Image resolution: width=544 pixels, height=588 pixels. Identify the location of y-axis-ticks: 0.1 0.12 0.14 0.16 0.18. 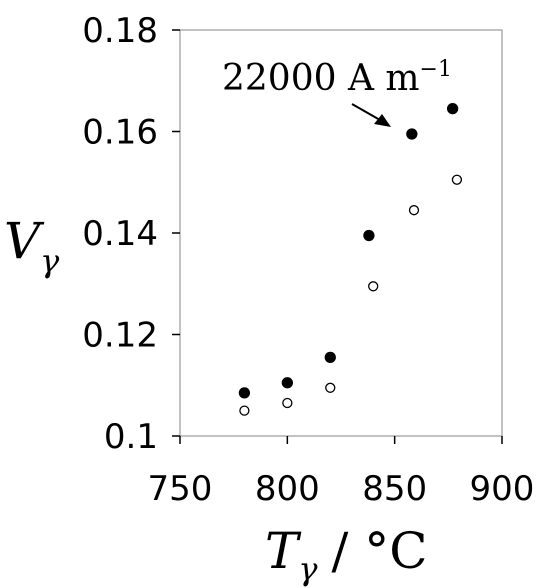
(131, 234).